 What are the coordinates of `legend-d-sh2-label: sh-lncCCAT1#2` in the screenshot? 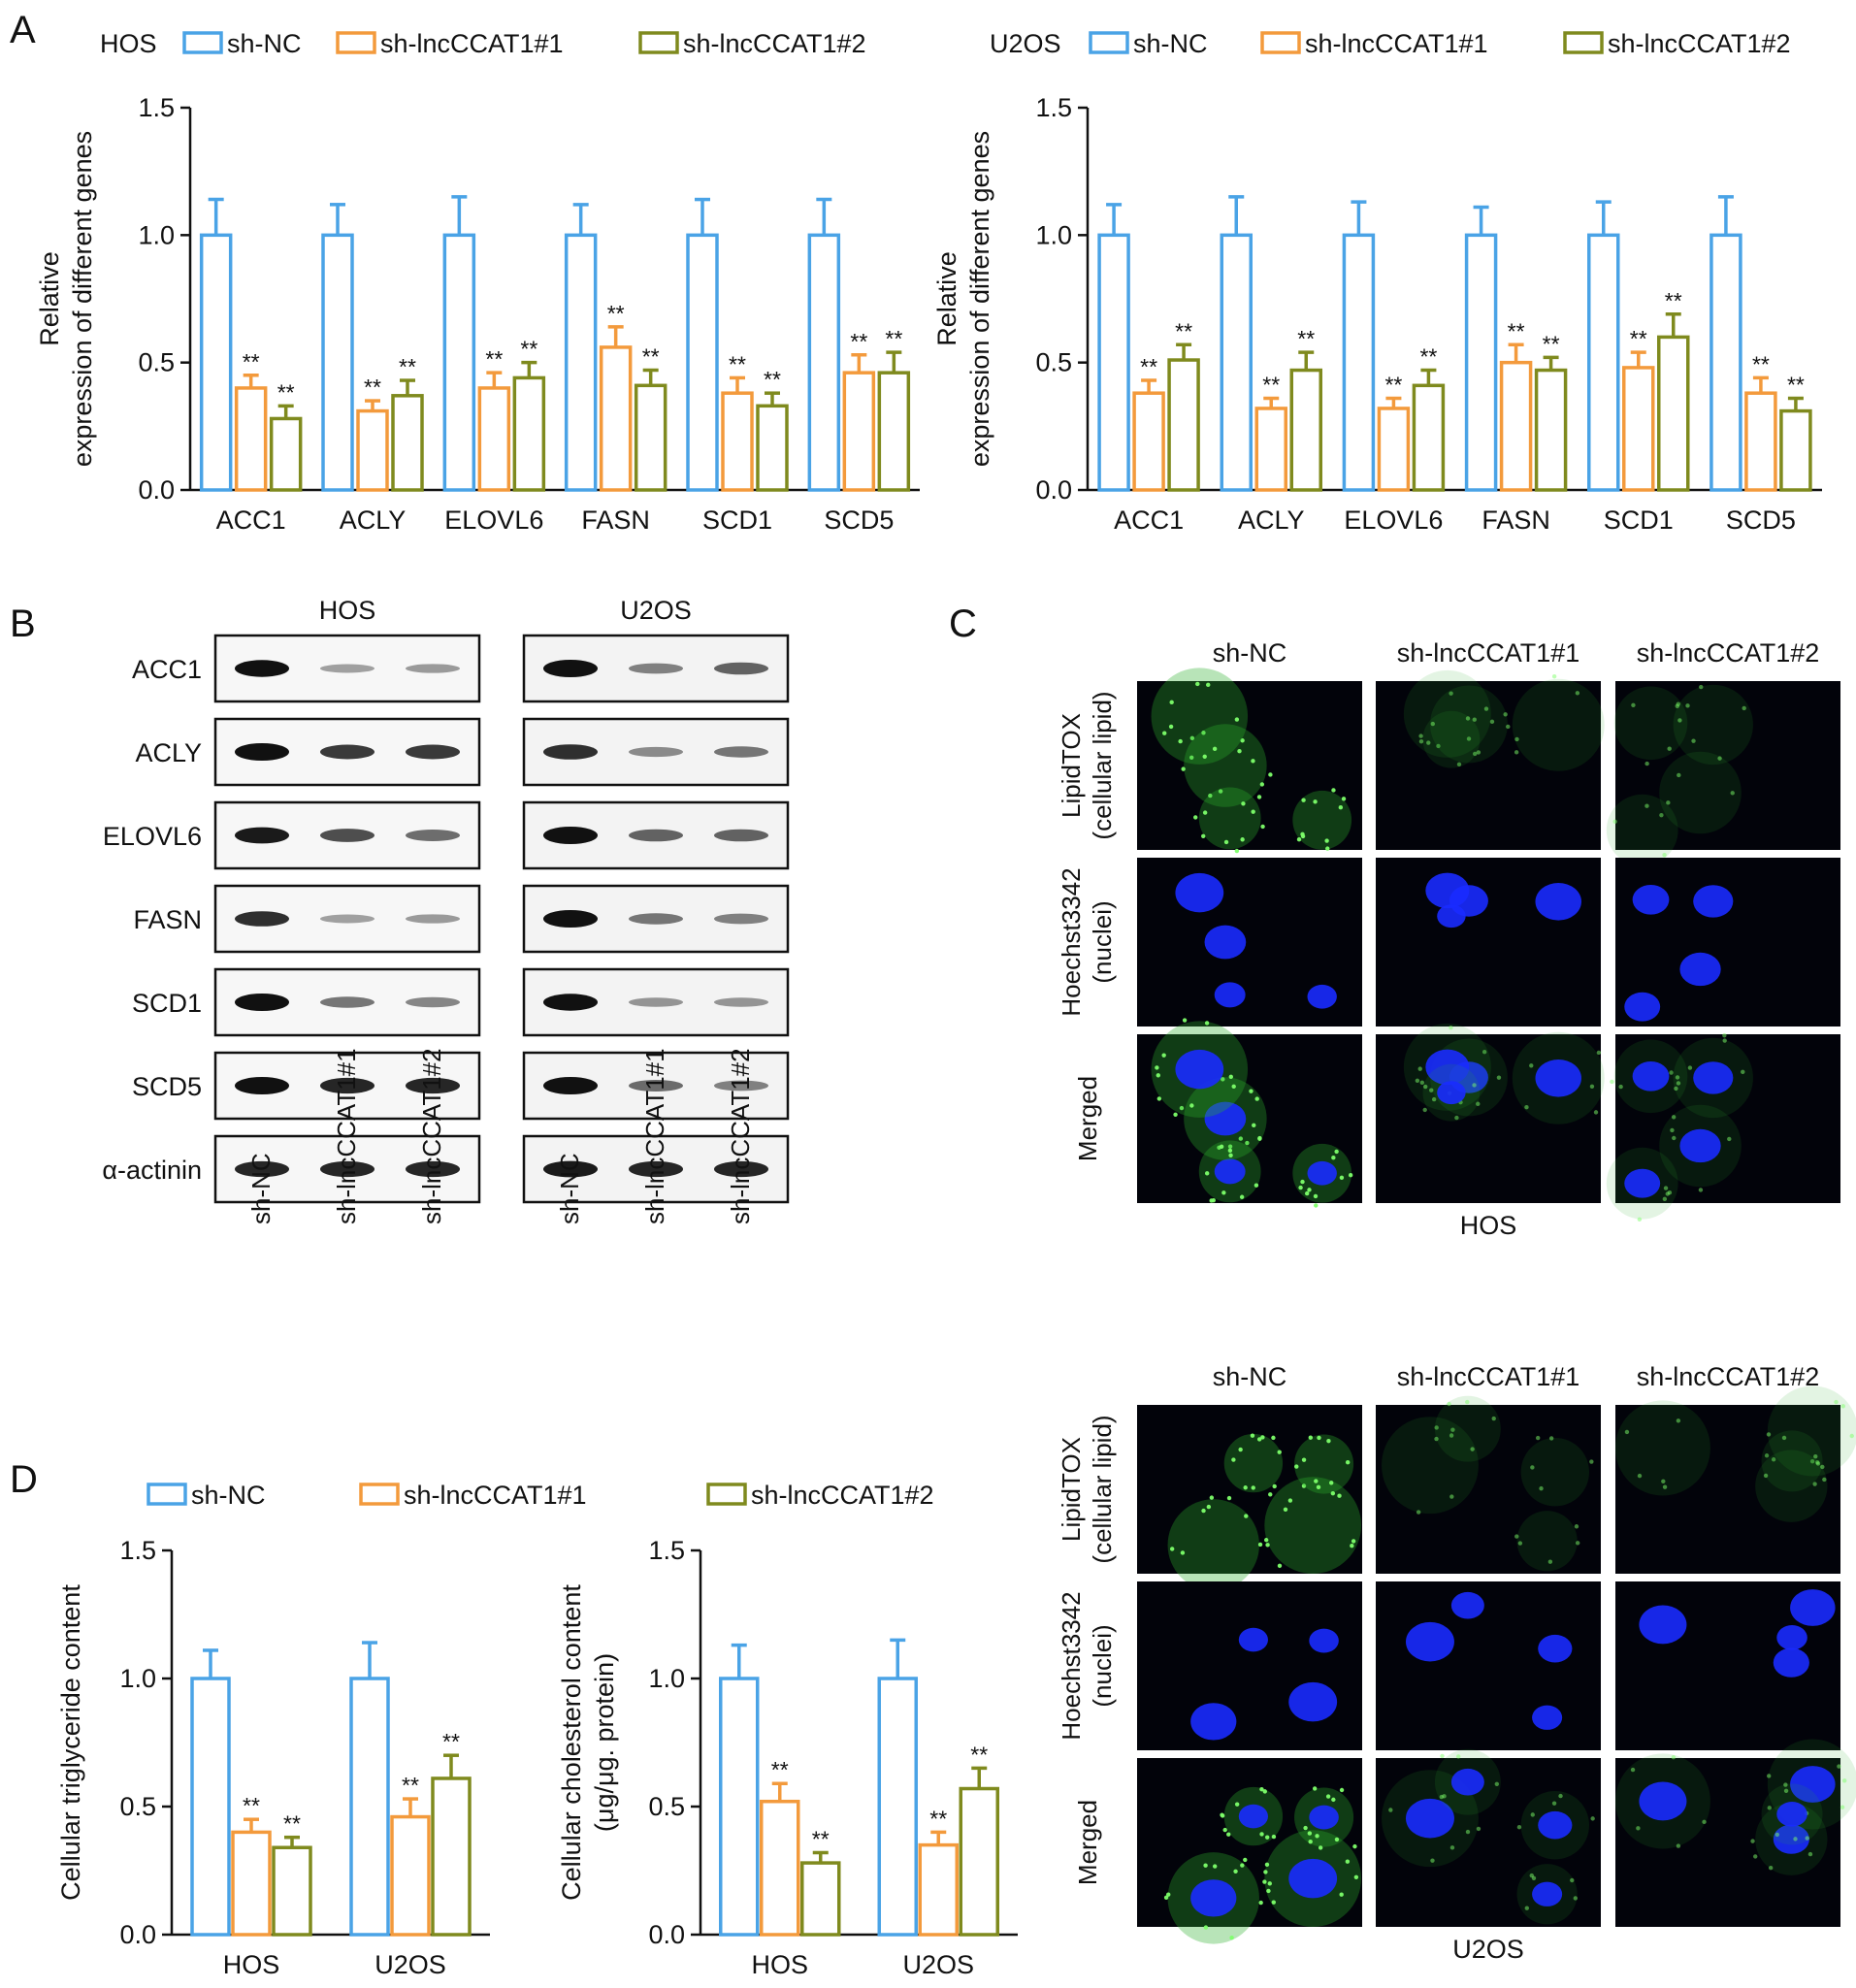 It's located at (842, 1495).